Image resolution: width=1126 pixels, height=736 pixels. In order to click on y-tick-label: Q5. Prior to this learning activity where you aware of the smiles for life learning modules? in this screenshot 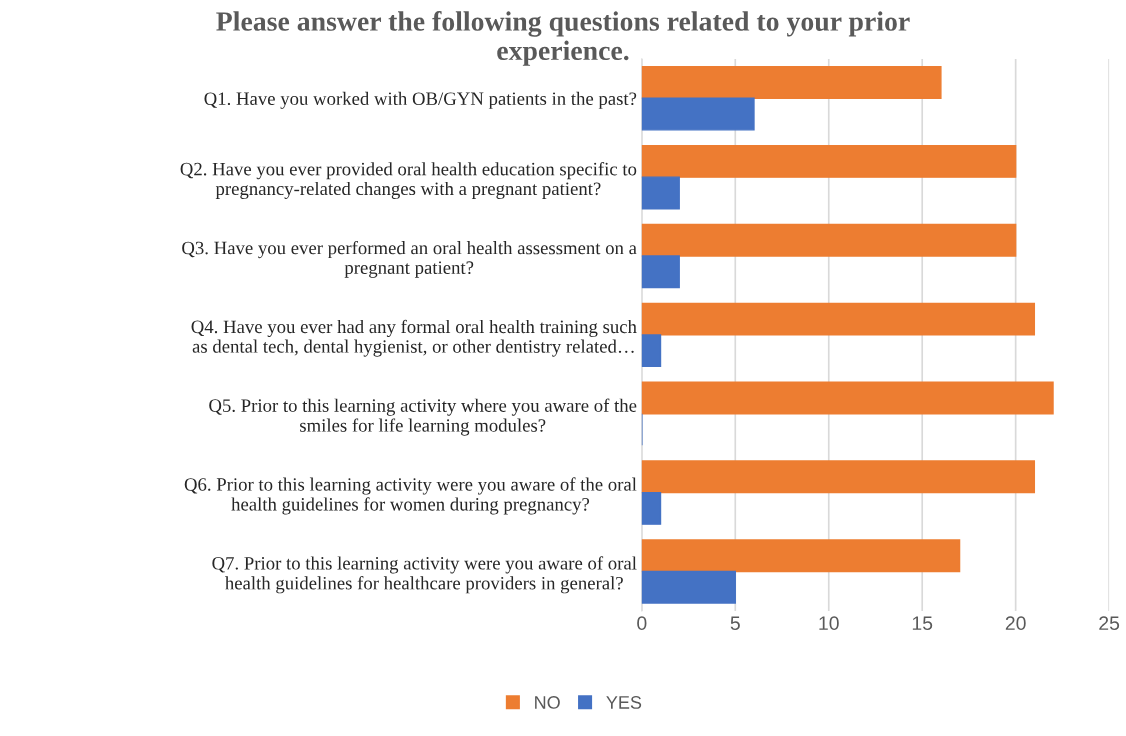, I will do `click(423, 417)`.